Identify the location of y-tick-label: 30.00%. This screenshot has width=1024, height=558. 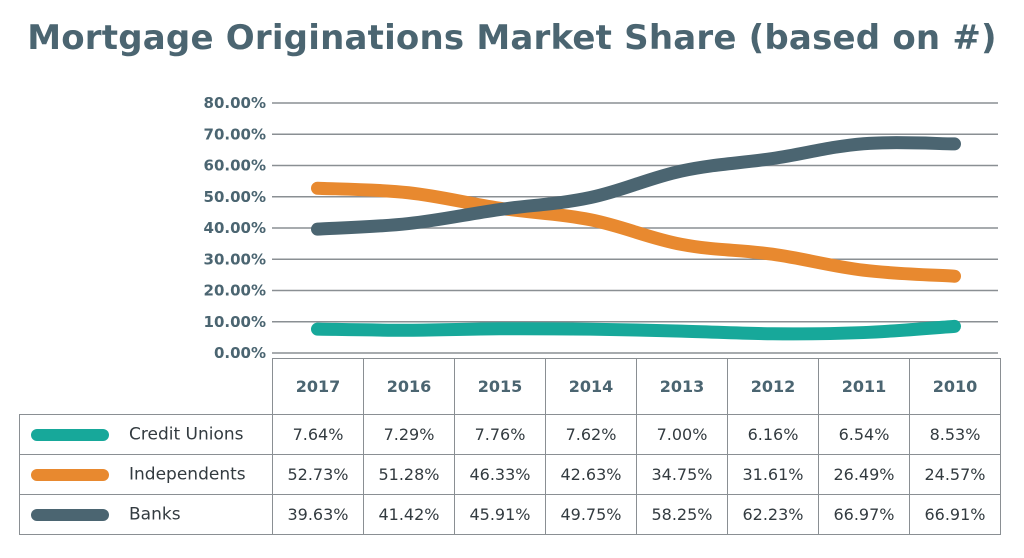
(235, 259).